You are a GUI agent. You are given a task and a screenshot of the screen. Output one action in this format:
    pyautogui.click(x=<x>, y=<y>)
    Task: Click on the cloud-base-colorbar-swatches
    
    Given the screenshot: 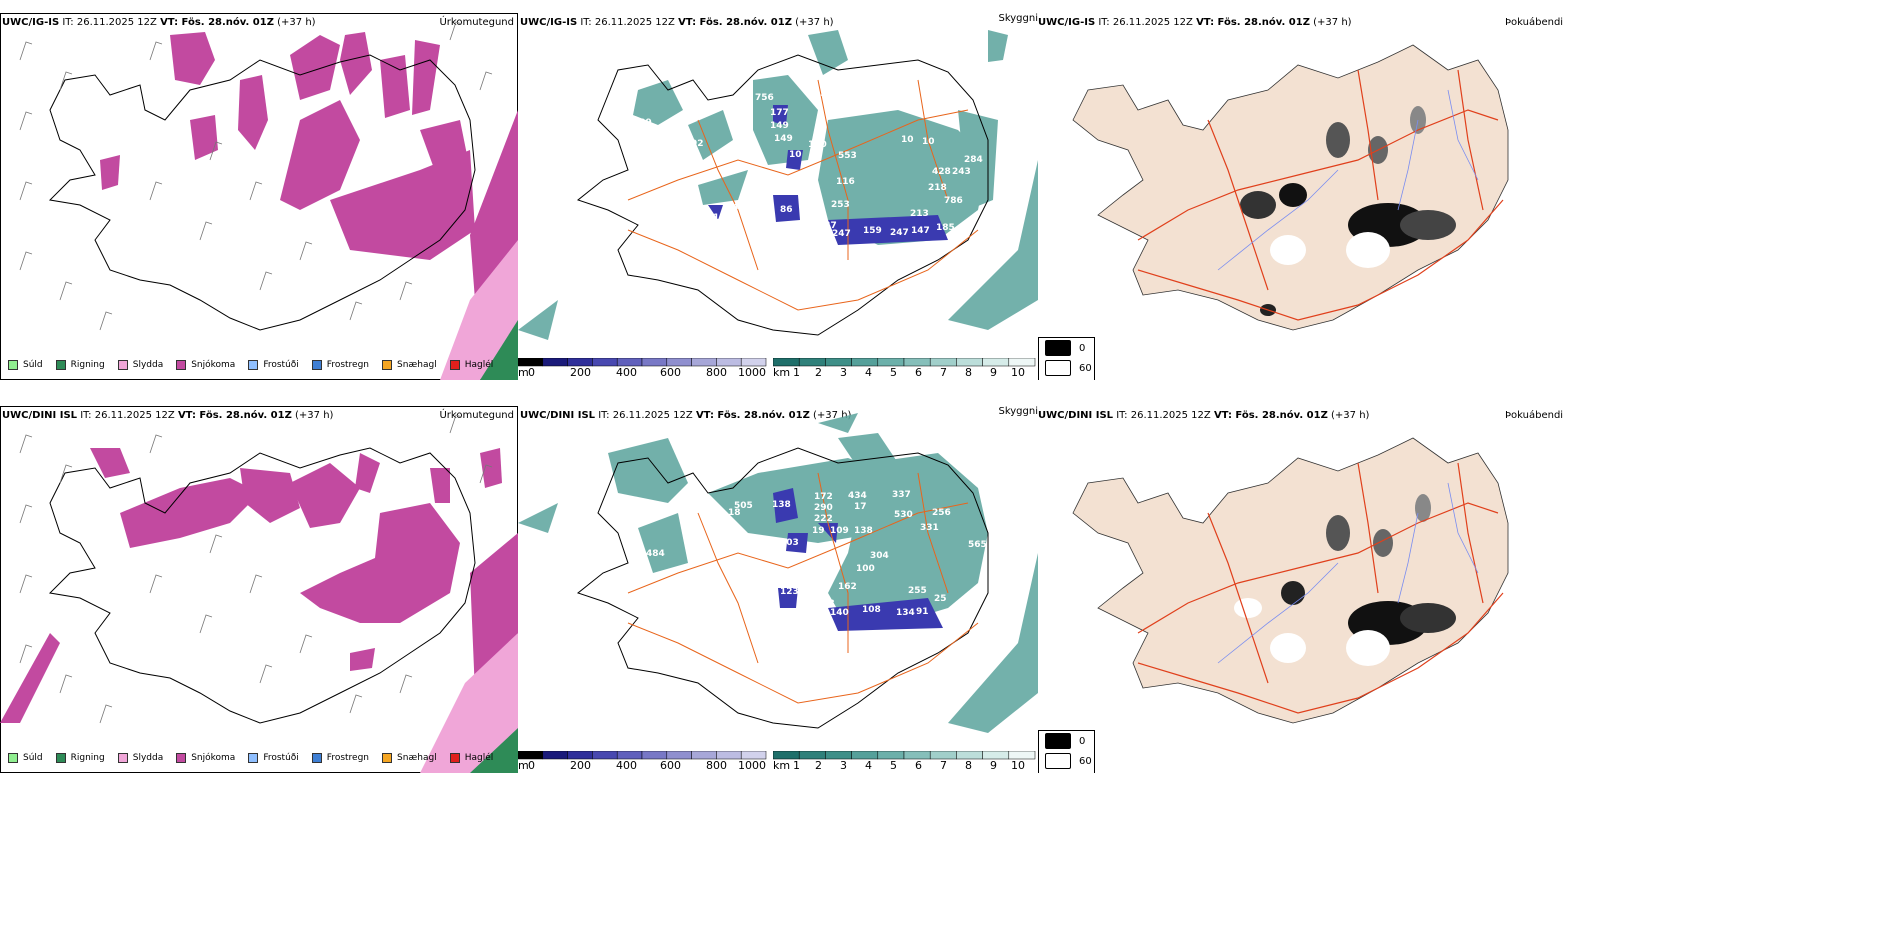 What is the action you would take?
    pyautogui.click(x=642, y=755)
    